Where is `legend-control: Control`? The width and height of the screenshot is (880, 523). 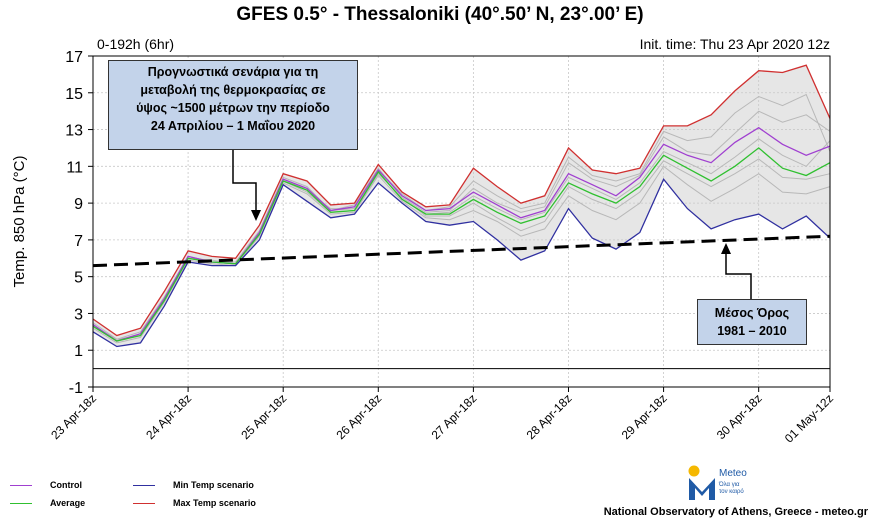
legend-control: Control is located at coordinates (46, 485).